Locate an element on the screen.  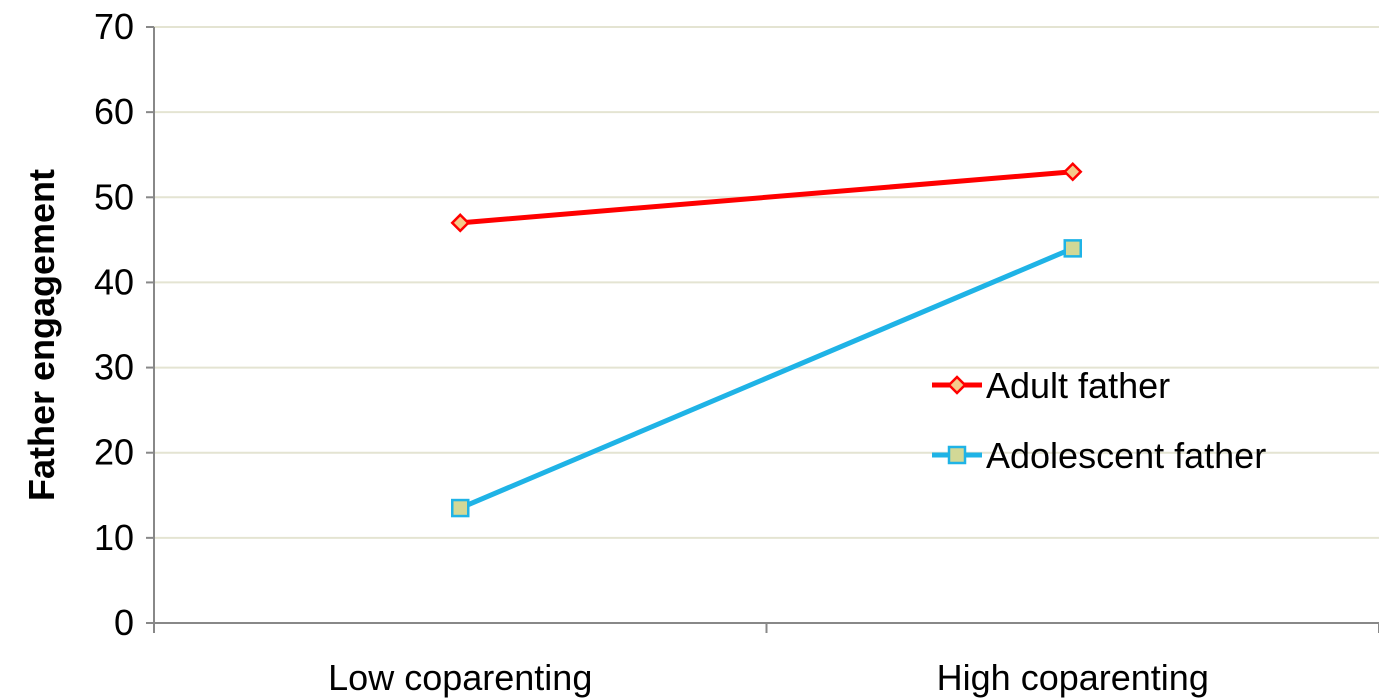
y-tick-label: 60 is located at coordinates (114, 111).